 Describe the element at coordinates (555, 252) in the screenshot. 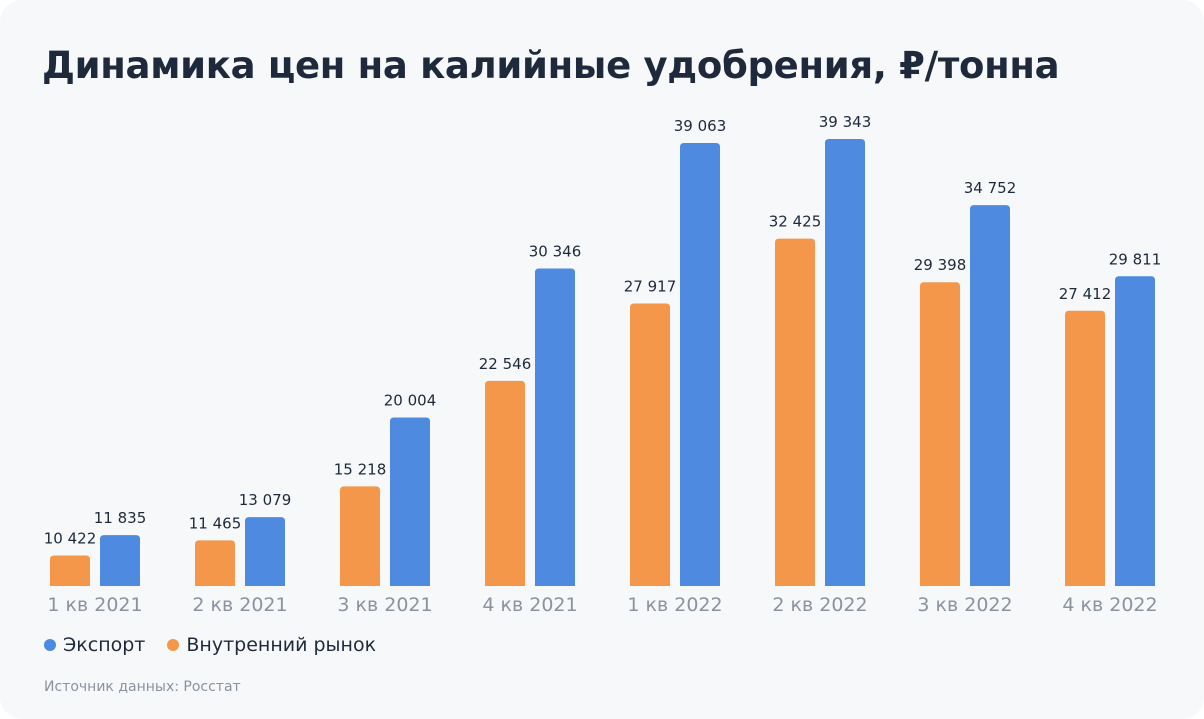

I see `data-label-export: 30 346` at that location.